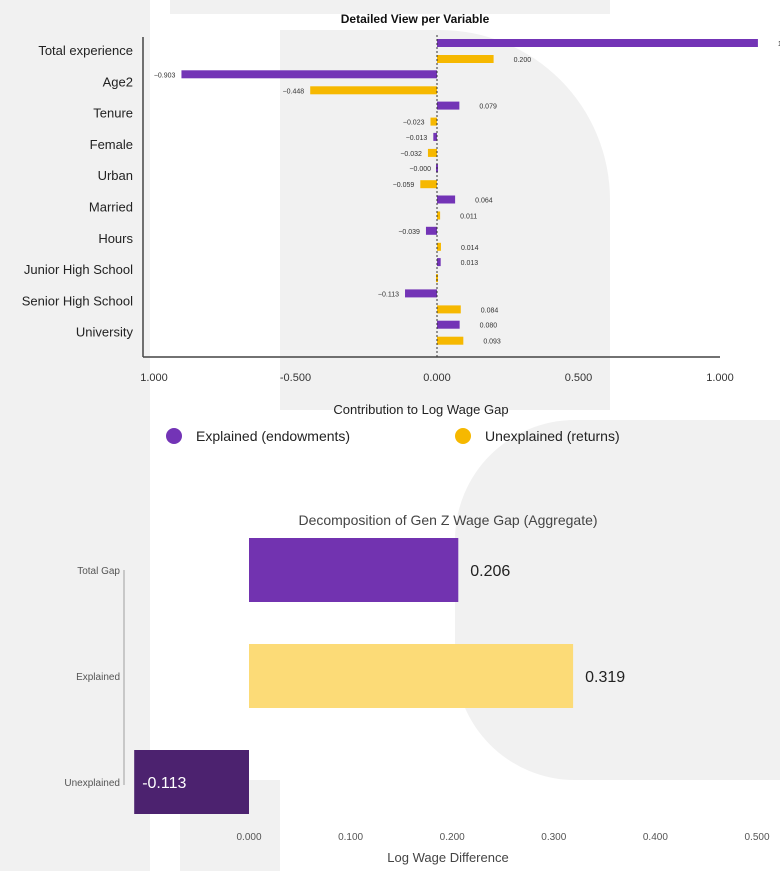 Image resolution: width=780 pixels, height=871 pixels. Describe the element at coordinates (484, 201) in the screenshot. I see `data-label-explained-married: 0.064` at that location.